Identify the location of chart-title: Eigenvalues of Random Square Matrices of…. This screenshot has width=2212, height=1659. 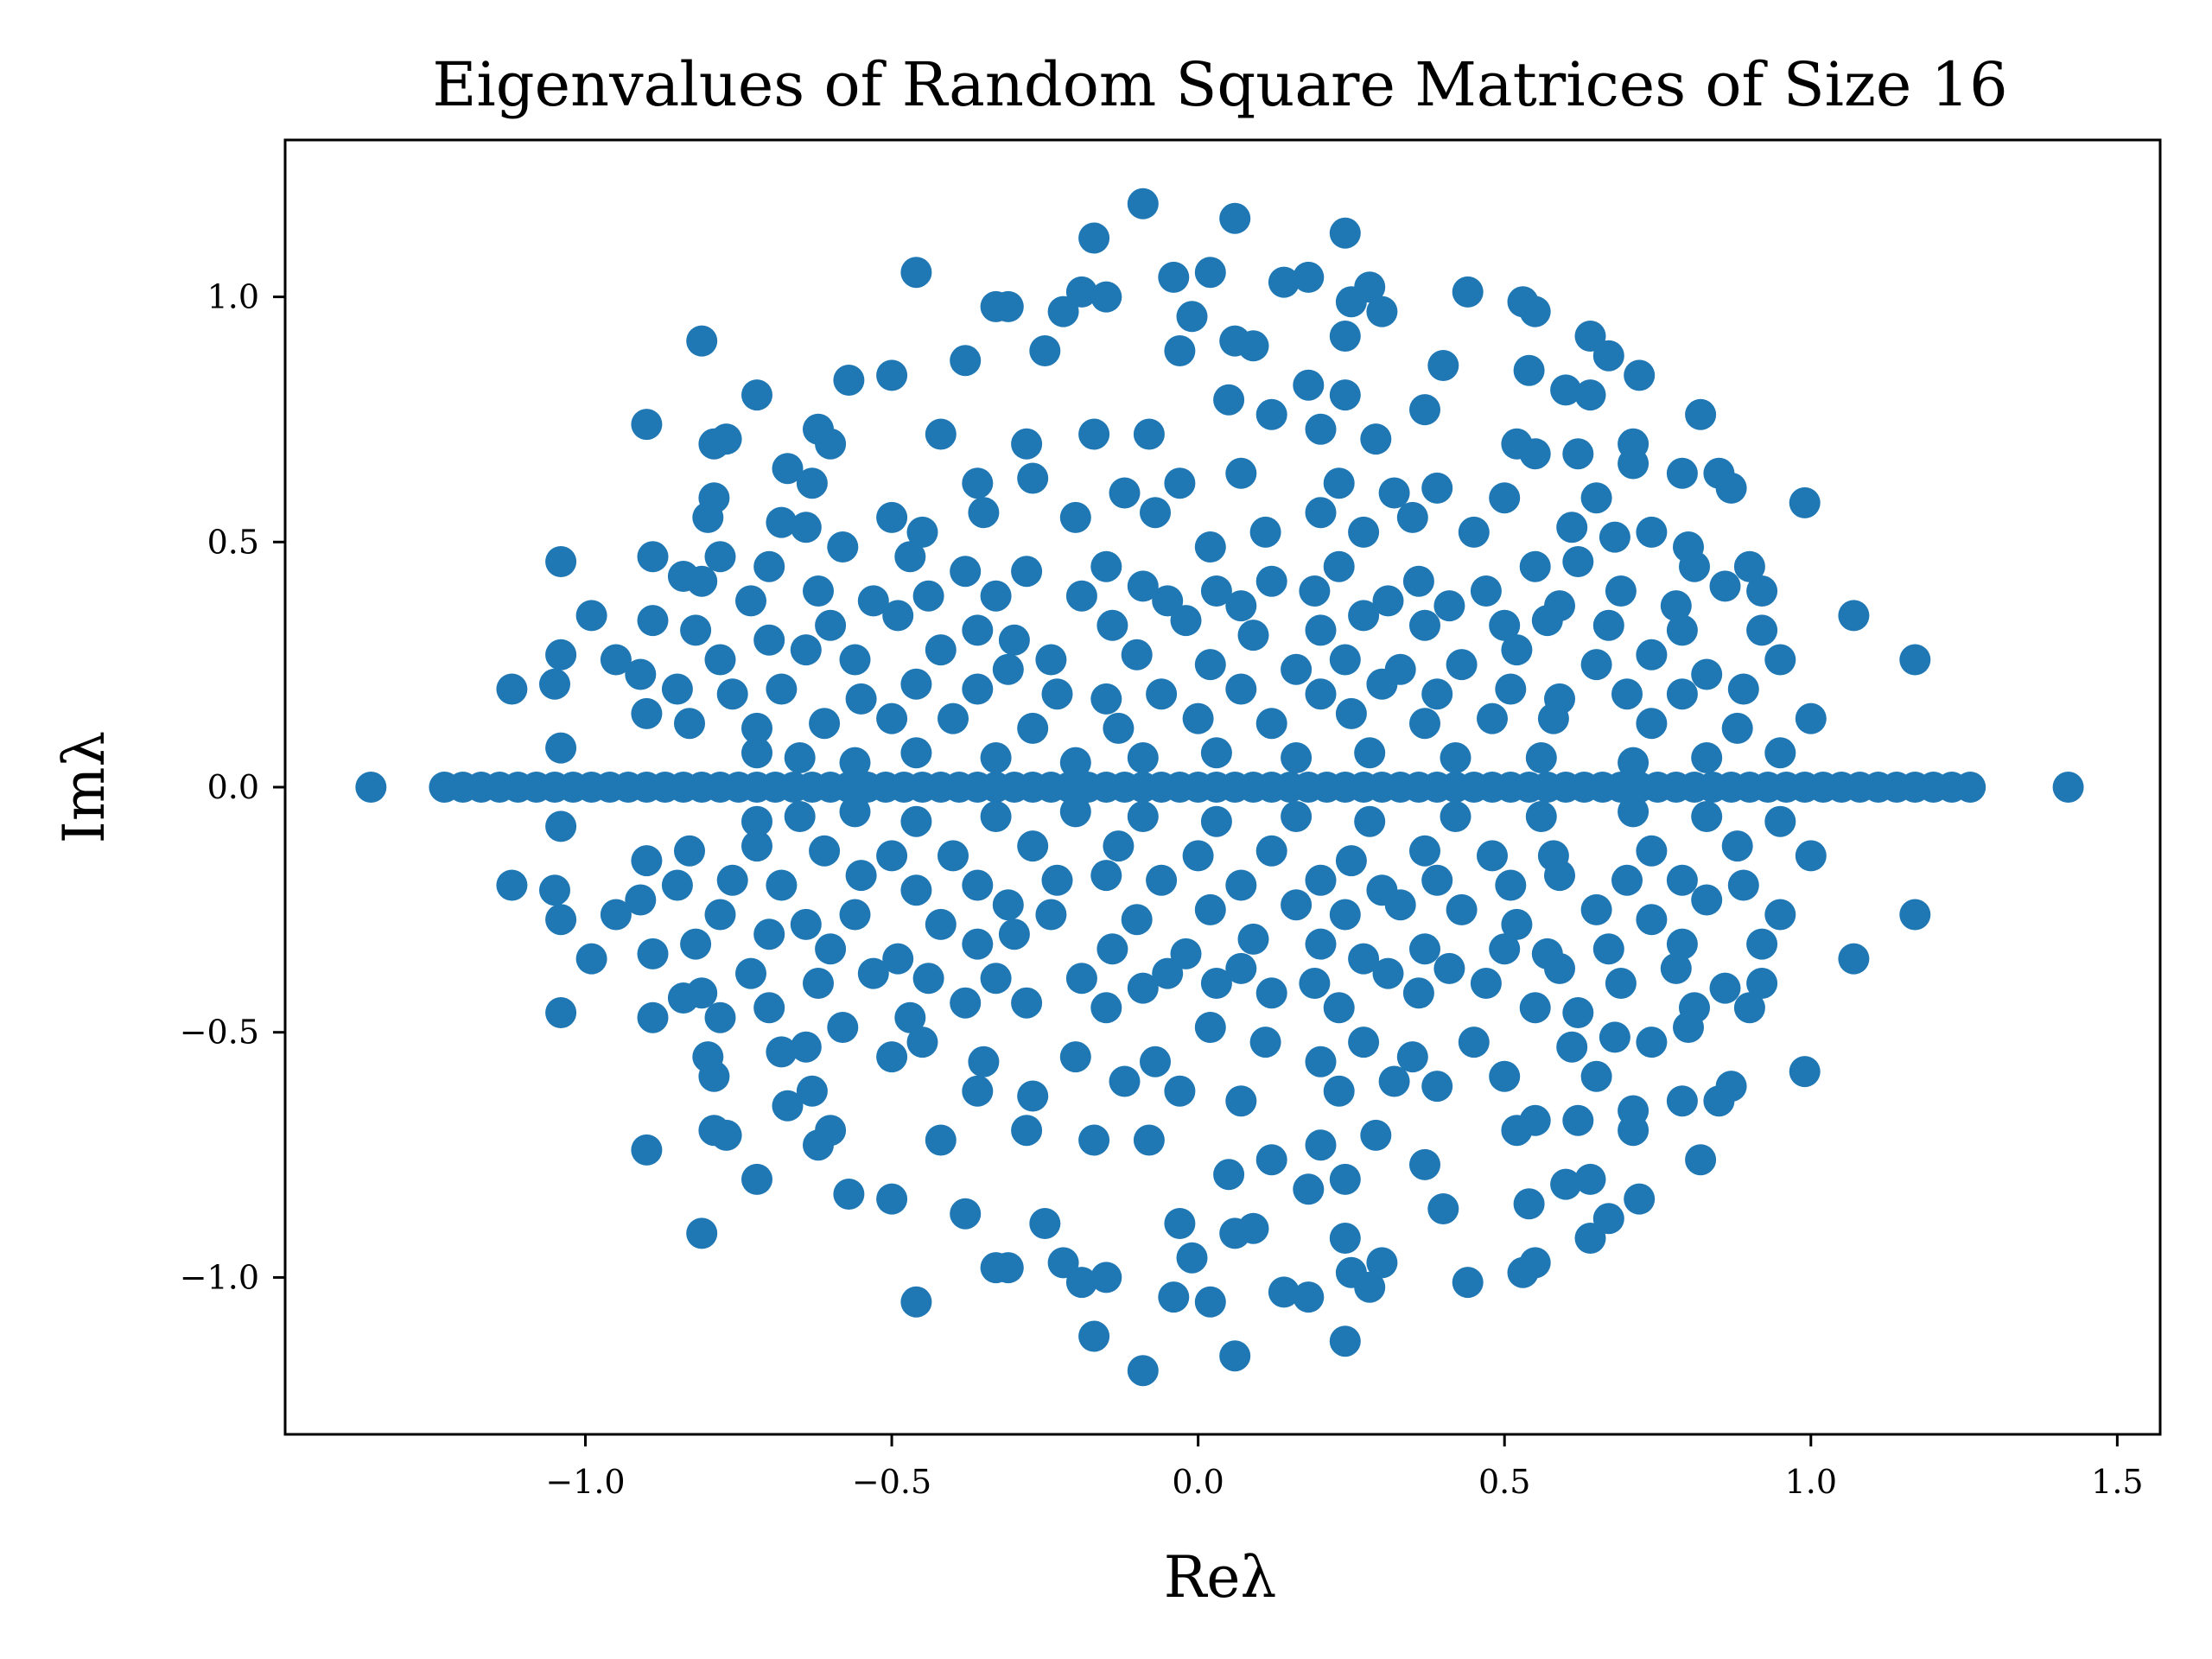
(1219, 84).